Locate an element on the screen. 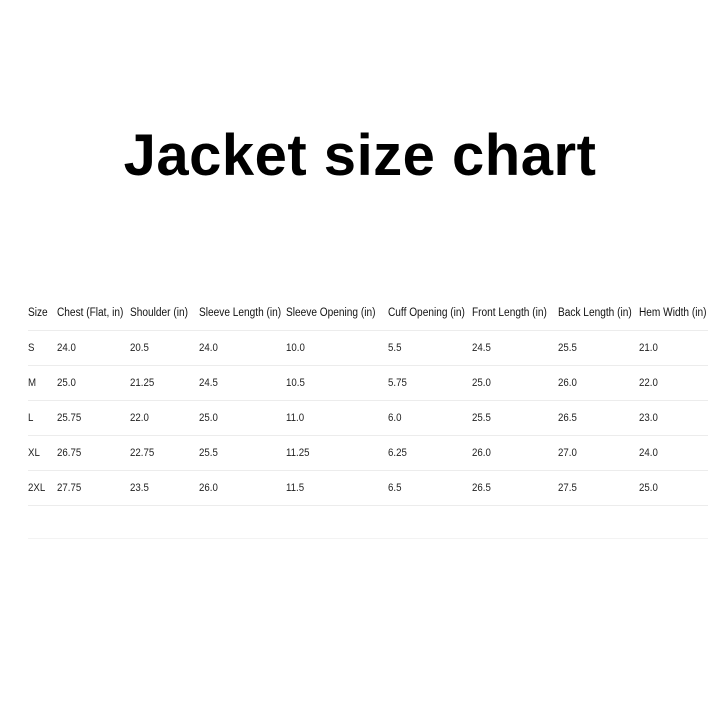  page-title: Jacket size chart is located at coordinates (360, 155).